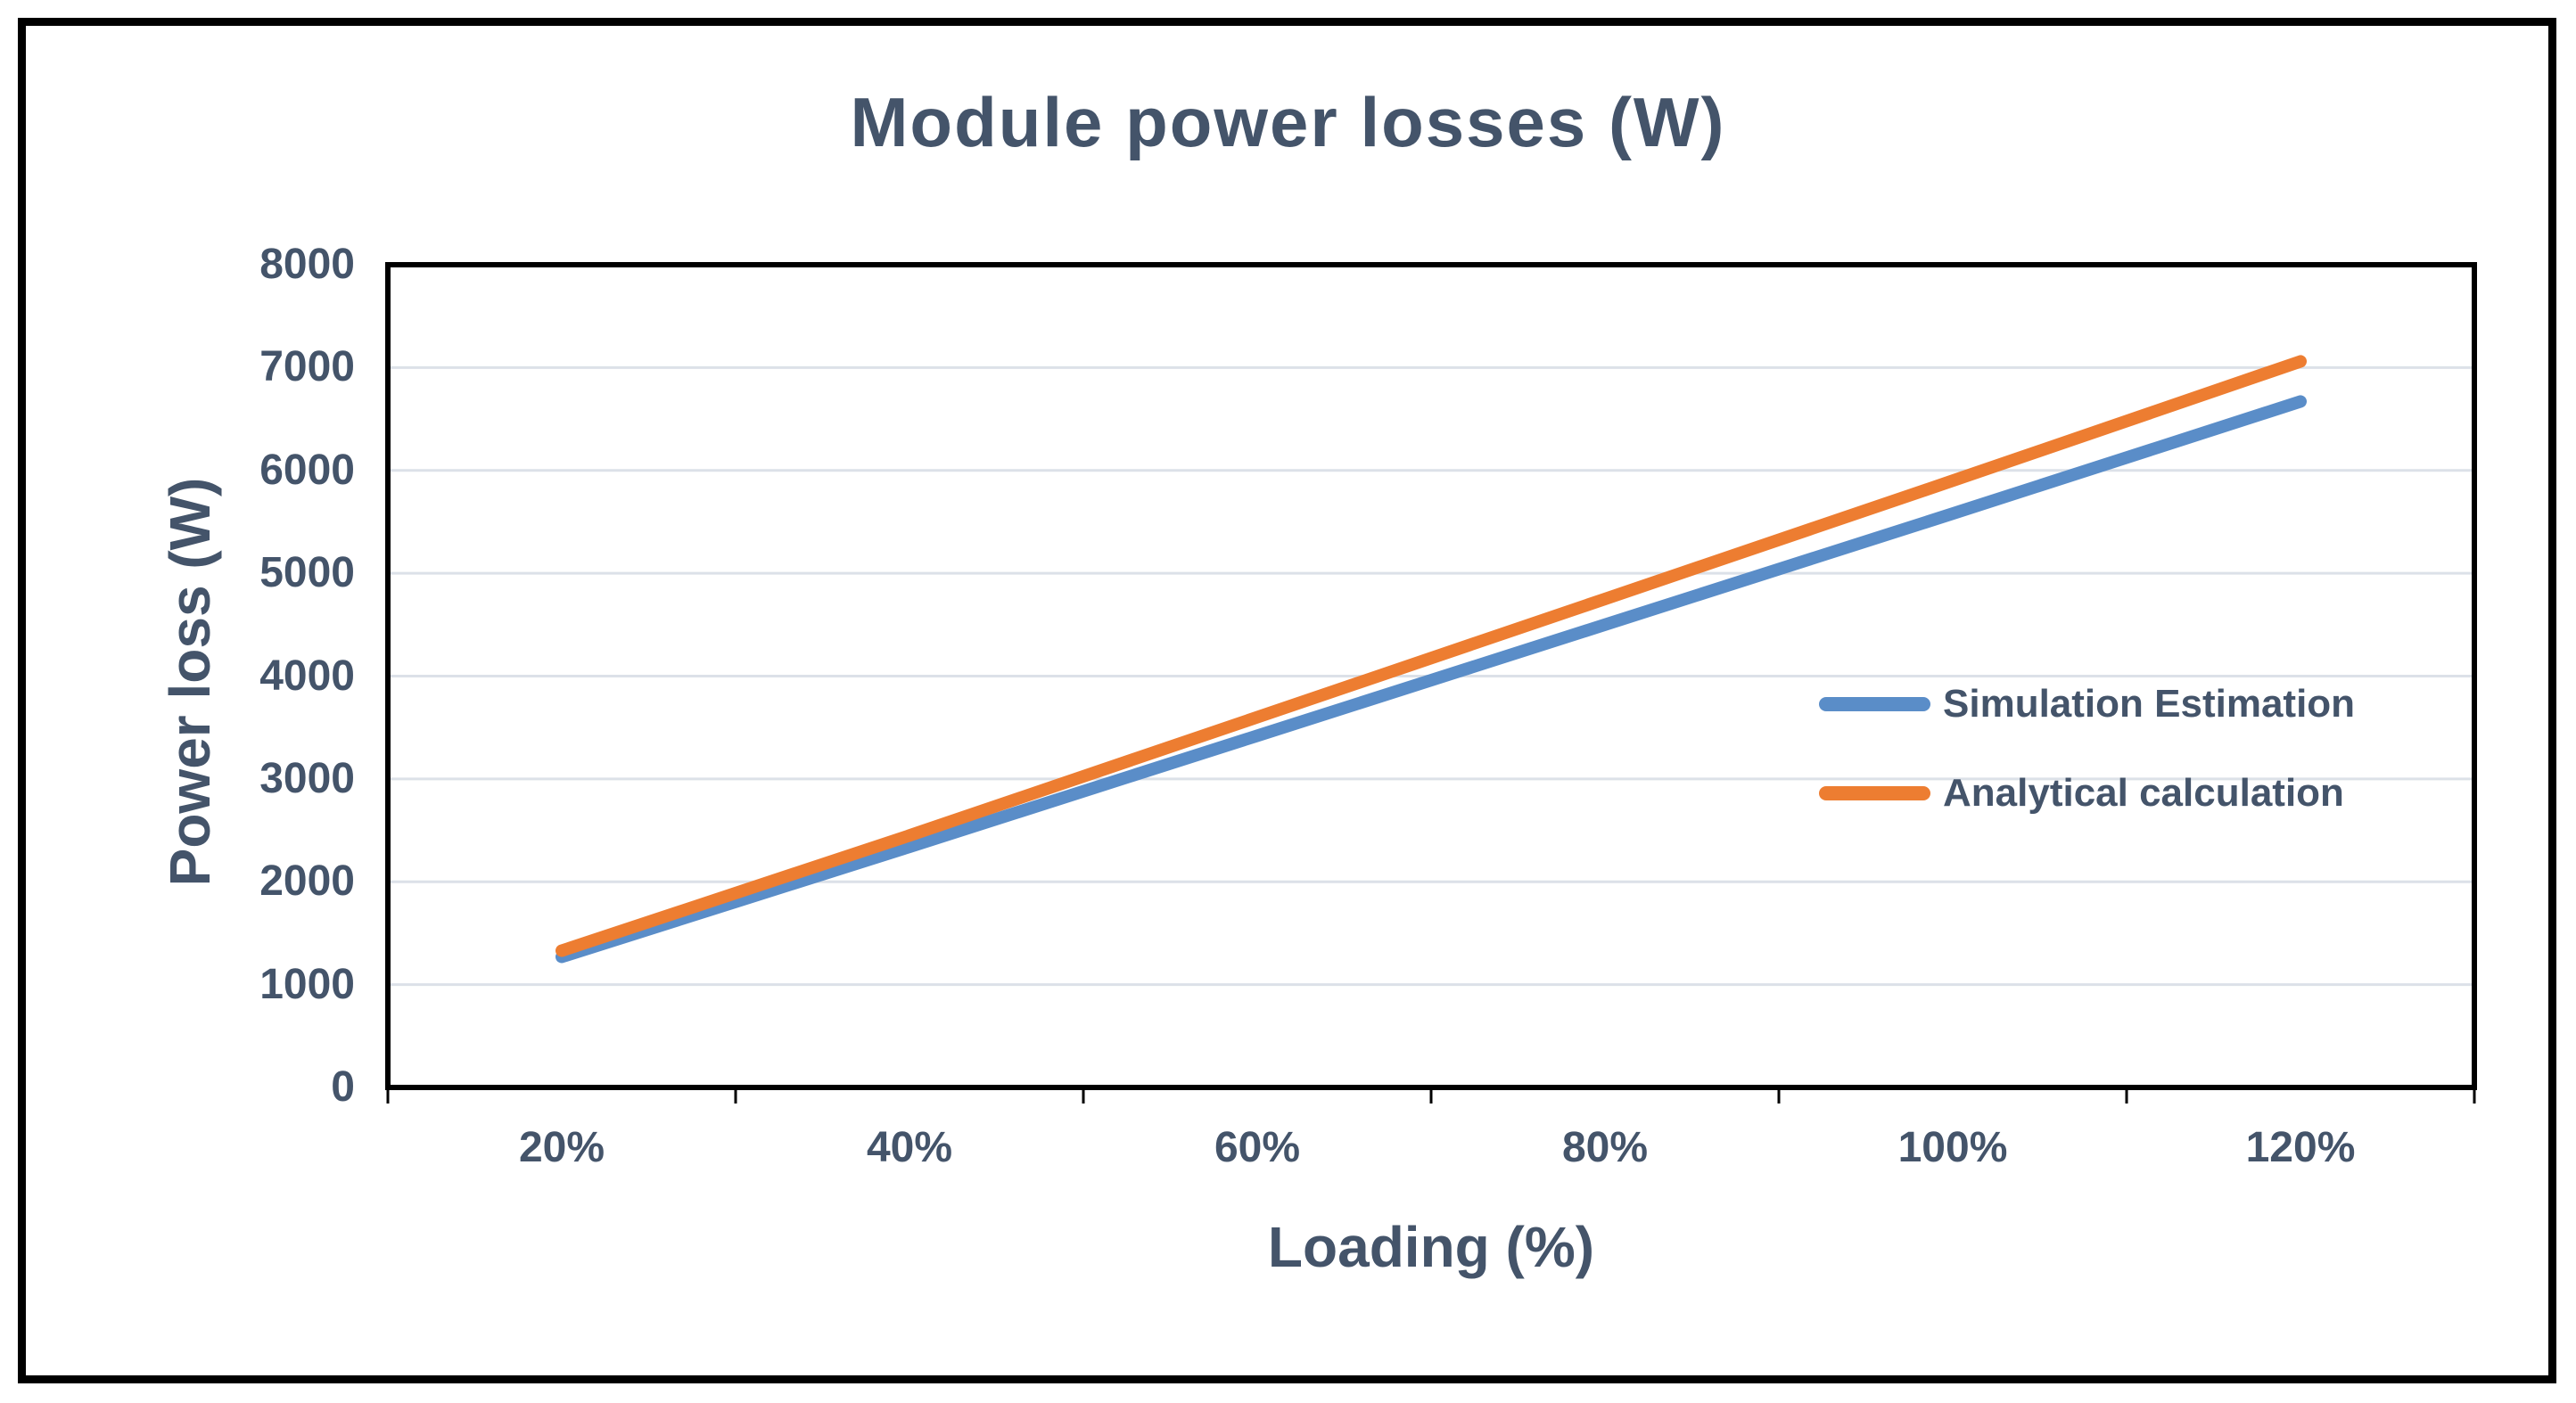  I want to click on y-tick-label: 1000, so click(307, 984).